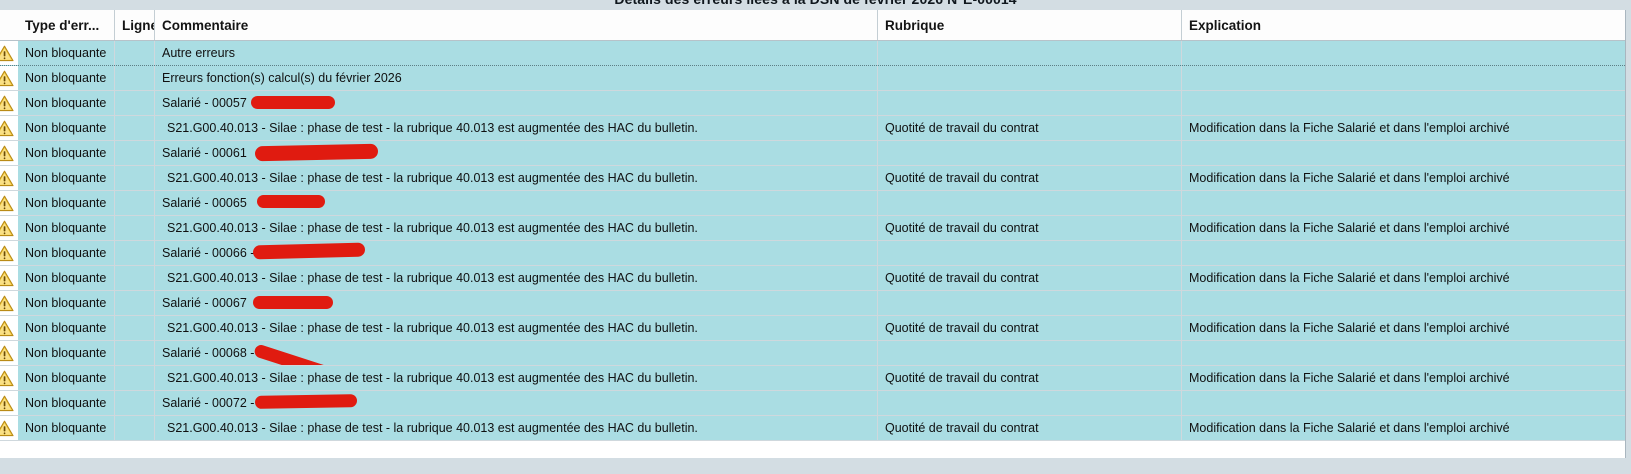 The image size is (1631, 474). Describe the element at coordinates (1030, 25) in the screenshot. I see `column-header-rubrique: Rubrique` at that location.